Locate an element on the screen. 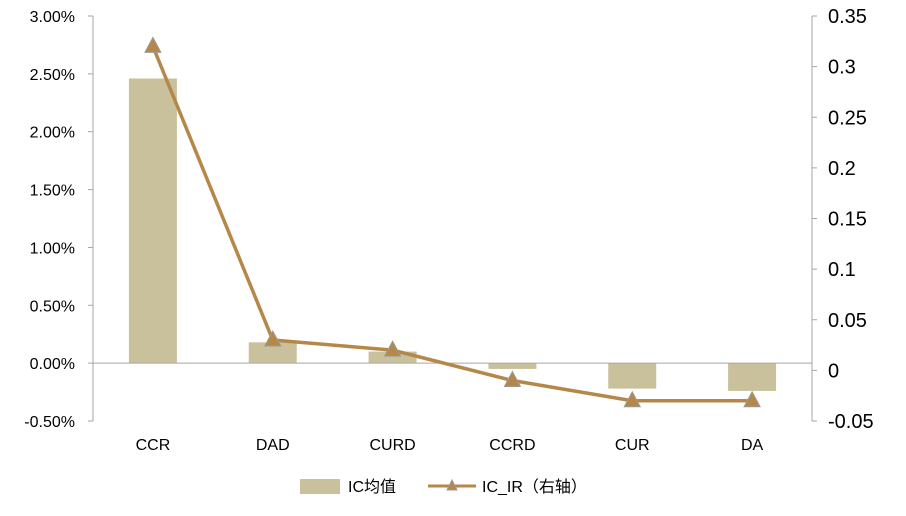  left-tick-label: 2.50% is located at coordinates (52, 75).